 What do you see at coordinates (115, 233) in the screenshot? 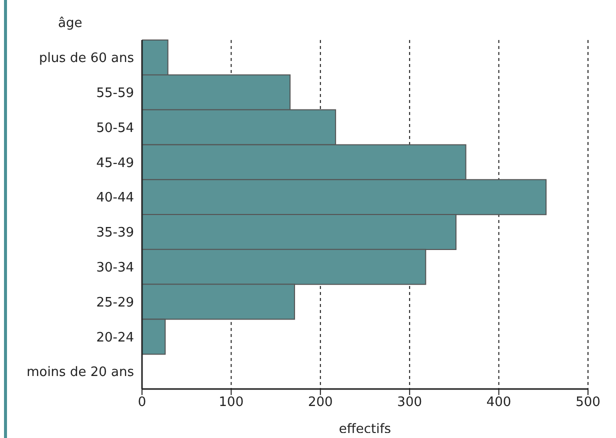
I see `y-tick-label: 35-39` at bounding box center [115, 233].